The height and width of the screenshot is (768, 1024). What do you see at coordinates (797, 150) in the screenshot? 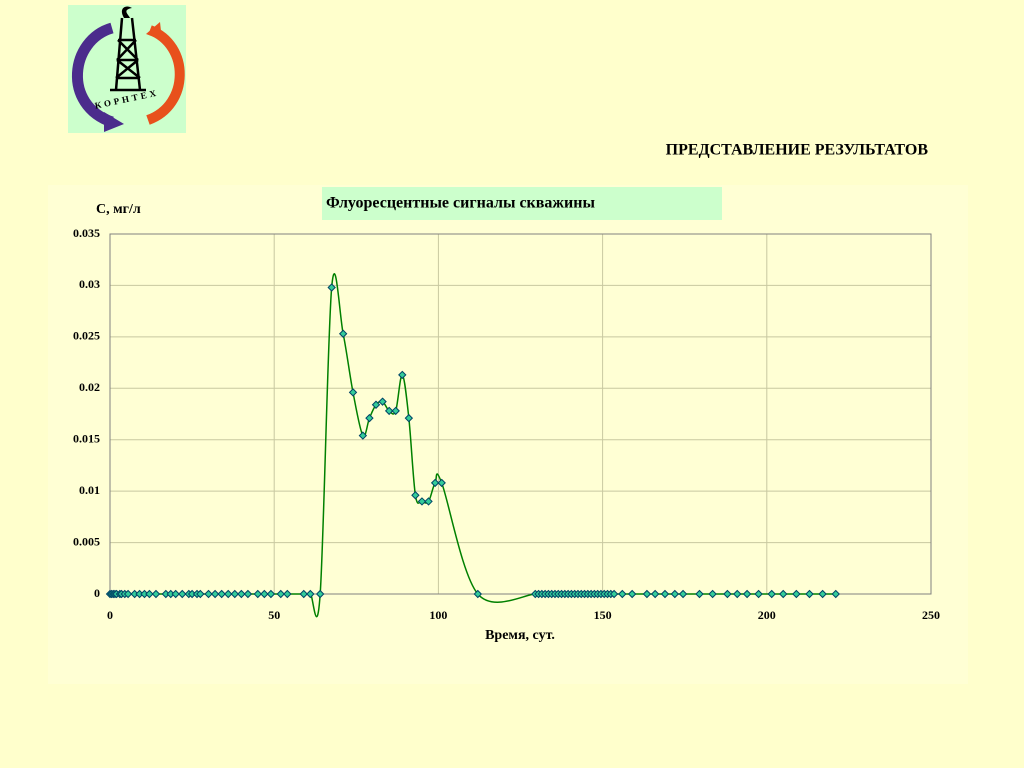
I see `heading: ПРЕДСТАВЛЕНИЕ РЕЗУЛЬТАТОВ` at bounding box center [797, 150].